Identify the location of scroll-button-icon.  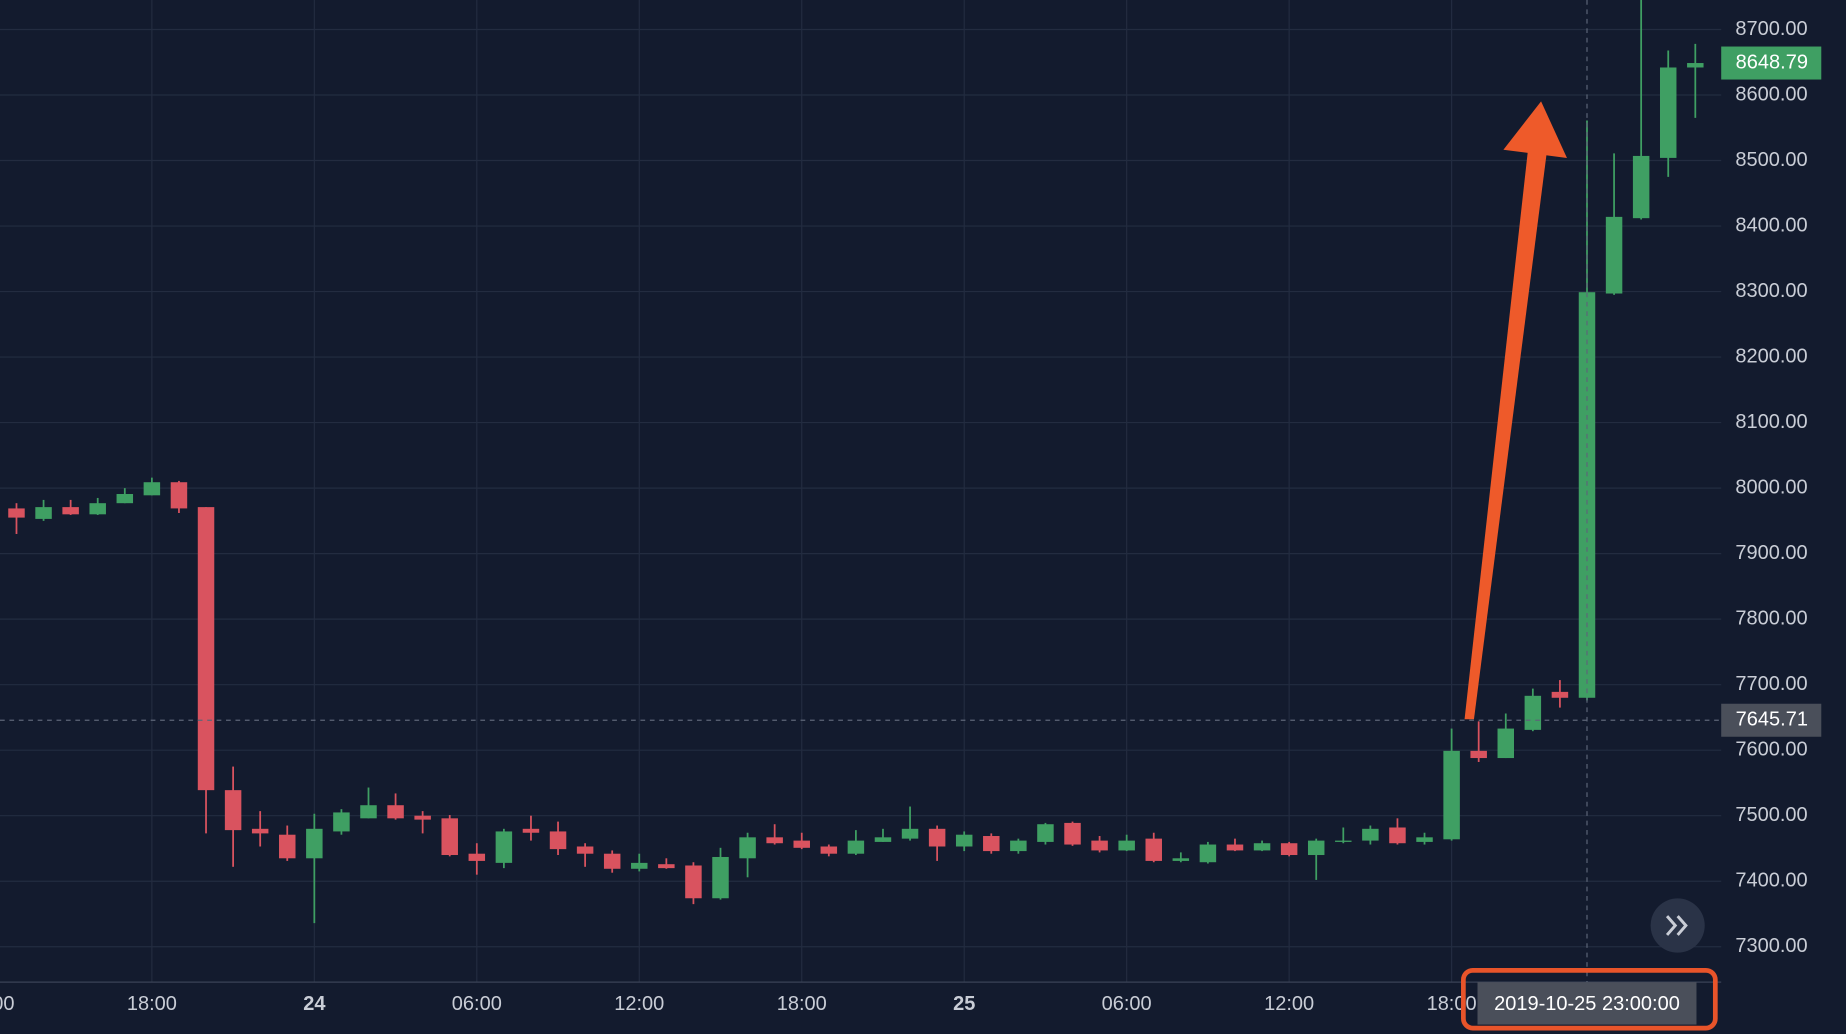
(1676, 925).